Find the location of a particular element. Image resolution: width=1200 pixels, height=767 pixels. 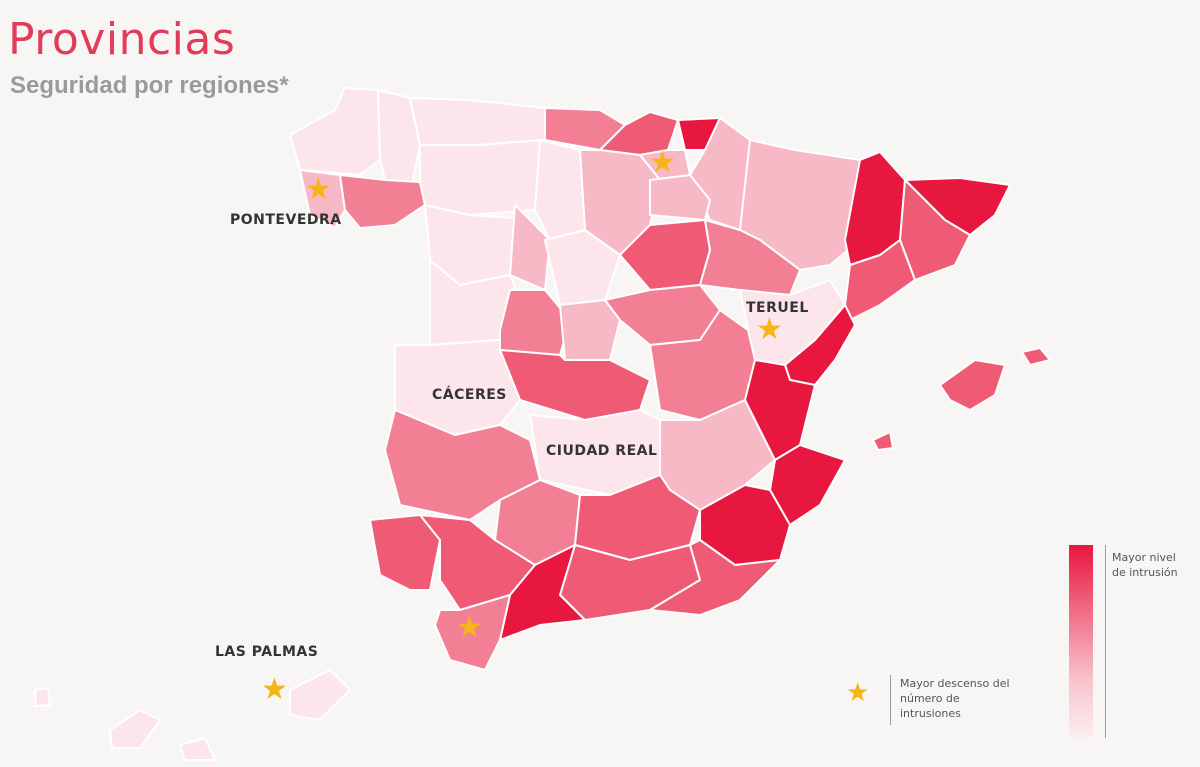

page-title: Provincias is located at coordinates (122, 39).